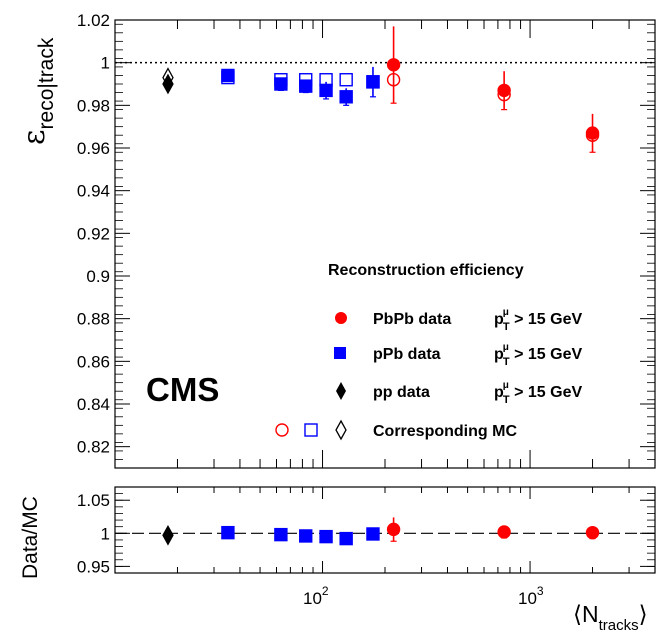  I want to click on ratio-y-tick-label: 0.95, so click(93, 566).